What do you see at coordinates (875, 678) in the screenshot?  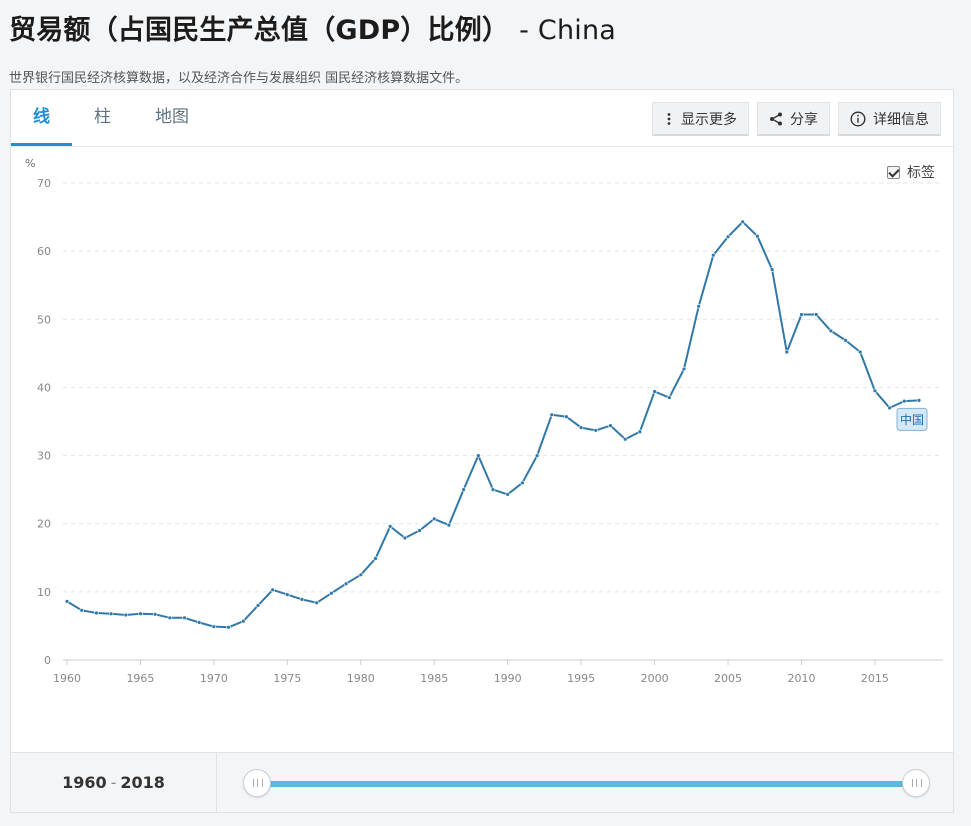 I see `x-tick-label: 2015` at bounding box center [875, 678].